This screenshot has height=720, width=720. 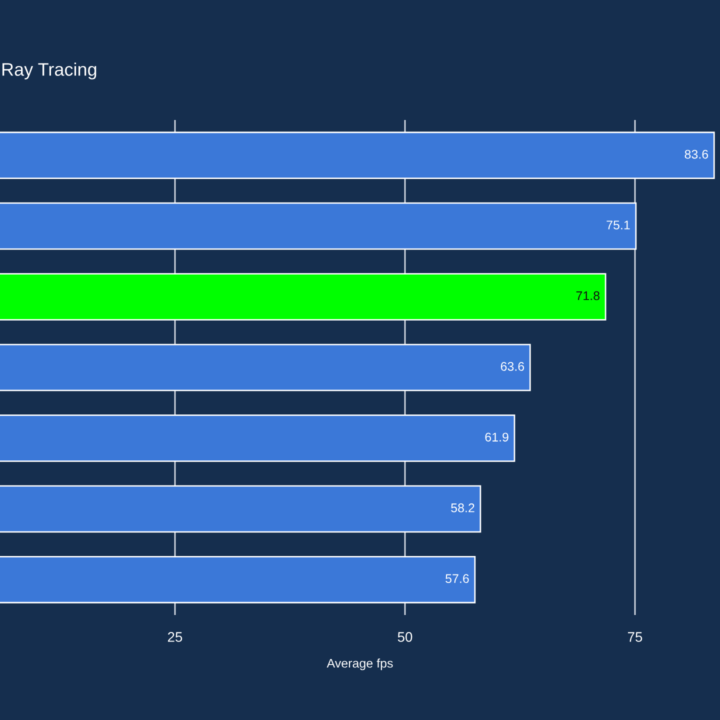 I want to click on data-label: 57.6, so click(x=457, y=578).